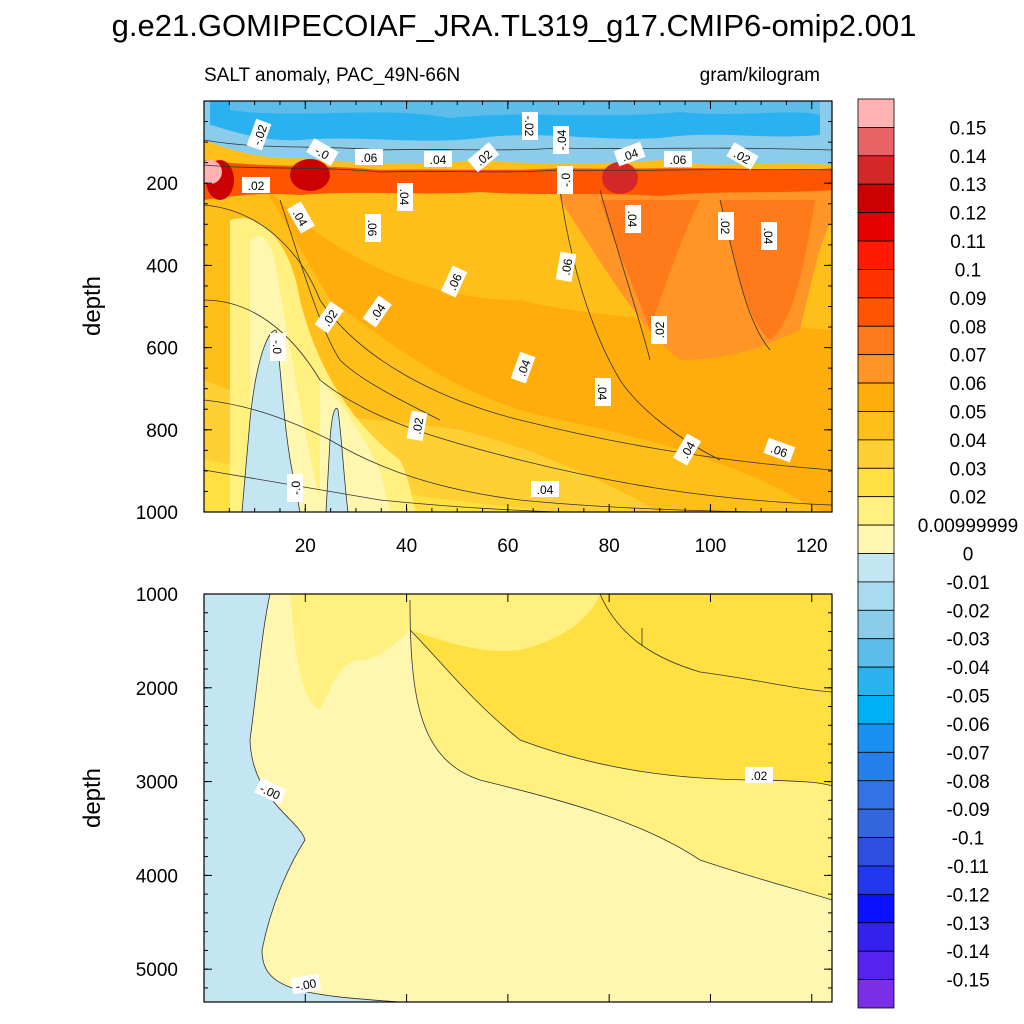 Image resolution: width=1024 pixels, height=1024 pixels. I want to click on contour-label-text: -.00, so click(306, 984).